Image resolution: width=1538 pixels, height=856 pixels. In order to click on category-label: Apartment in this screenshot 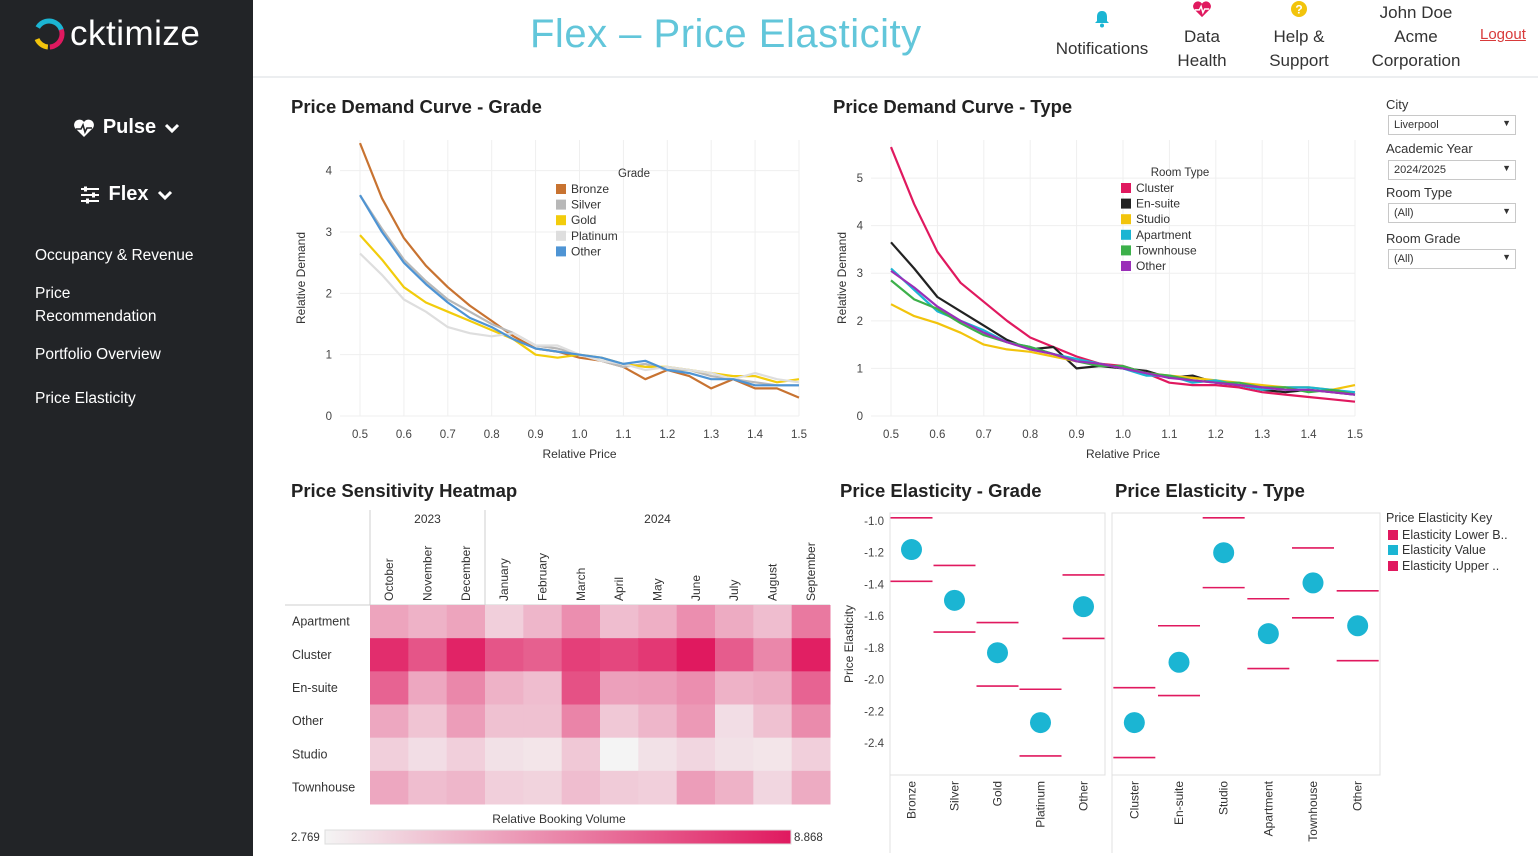, I will do `click(1268, 808)`.